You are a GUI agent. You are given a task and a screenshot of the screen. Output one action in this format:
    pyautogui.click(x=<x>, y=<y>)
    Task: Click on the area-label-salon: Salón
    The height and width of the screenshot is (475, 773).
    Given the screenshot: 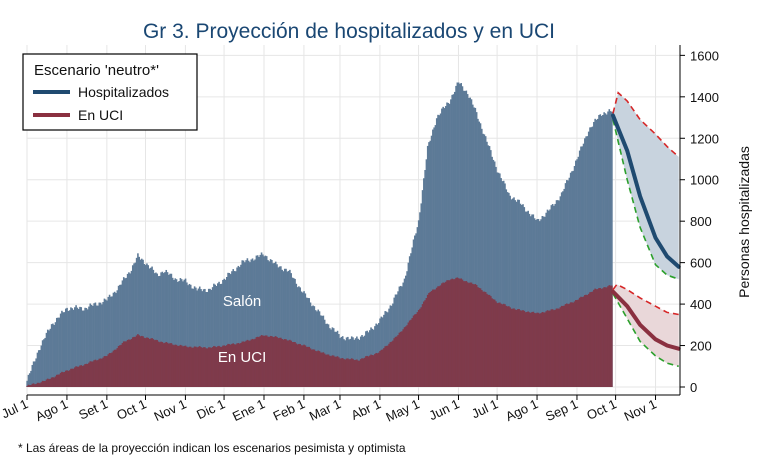 What is the action you would take?
    pyautogui.click(x=242, y=301)
    